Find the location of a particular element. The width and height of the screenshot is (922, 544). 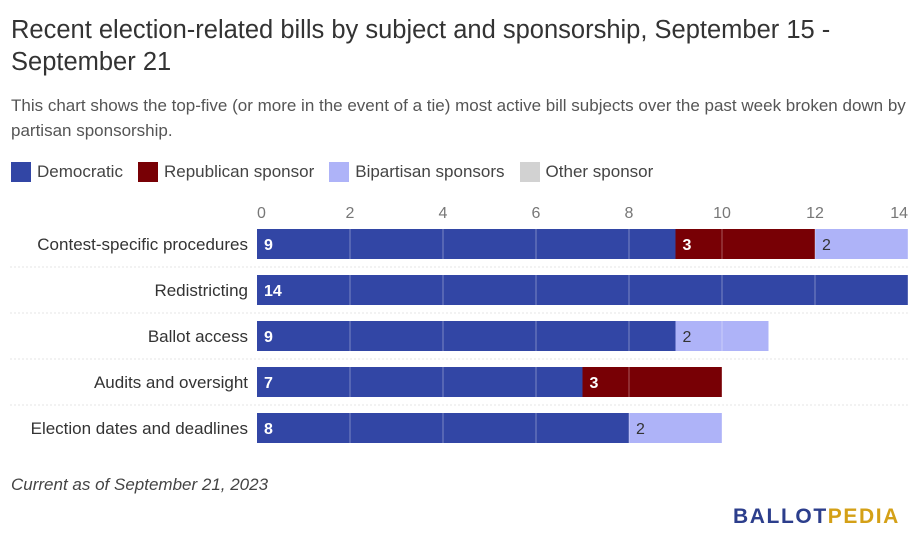

x-tick-label: 8 is located at coordinates (629, 213).